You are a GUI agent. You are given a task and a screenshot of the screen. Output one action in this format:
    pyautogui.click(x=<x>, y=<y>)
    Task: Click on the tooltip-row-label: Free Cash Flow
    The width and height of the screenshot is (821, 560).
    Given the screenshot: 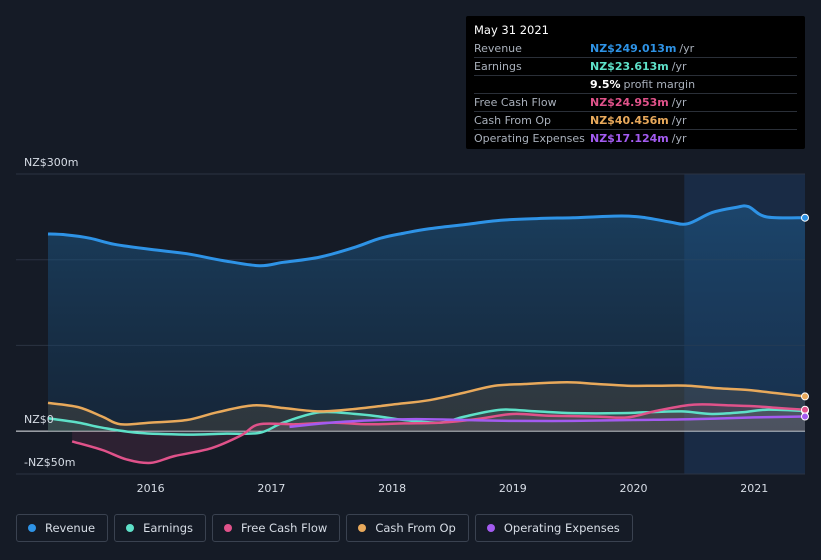 What is the action you would take?
    pyautogui.click(x=515, y=102)
    